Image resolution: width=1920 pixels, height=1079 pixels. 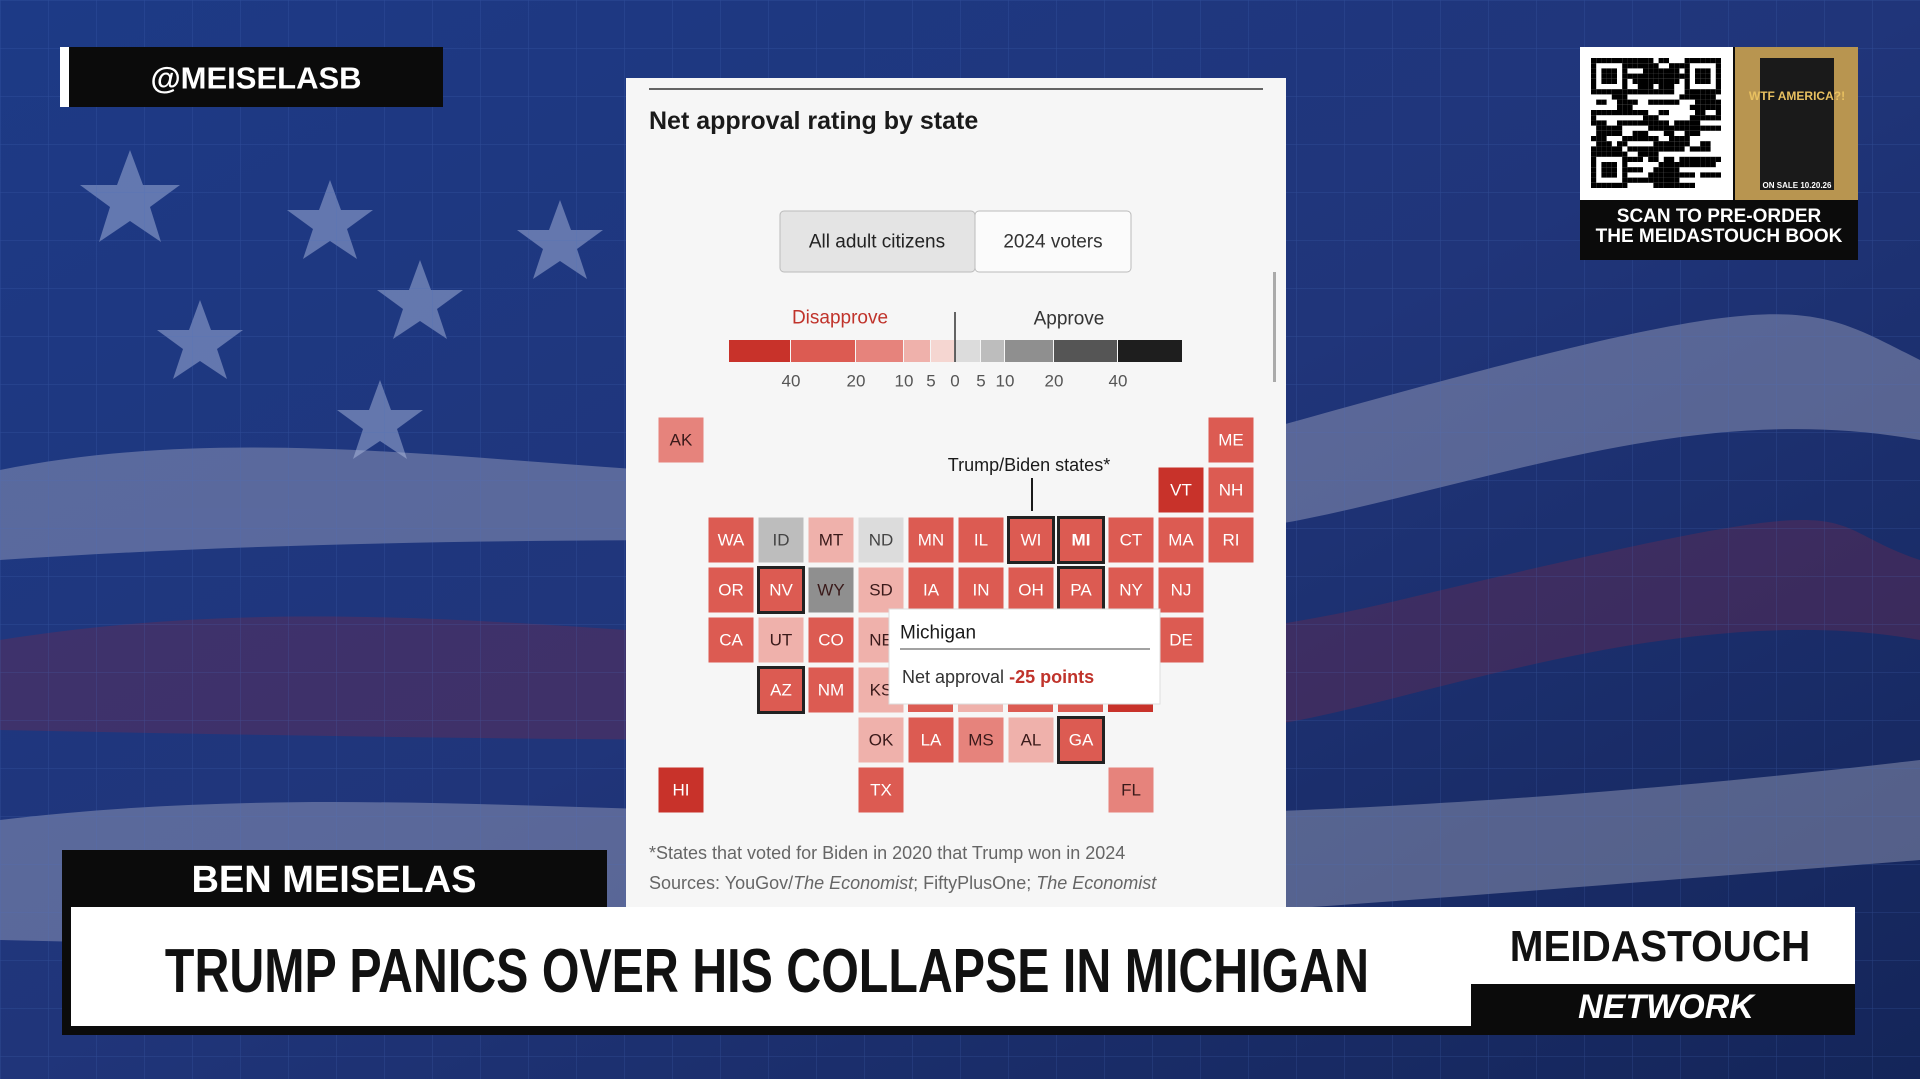 I want to click on toggle-button, so click(x=1053, y=241).